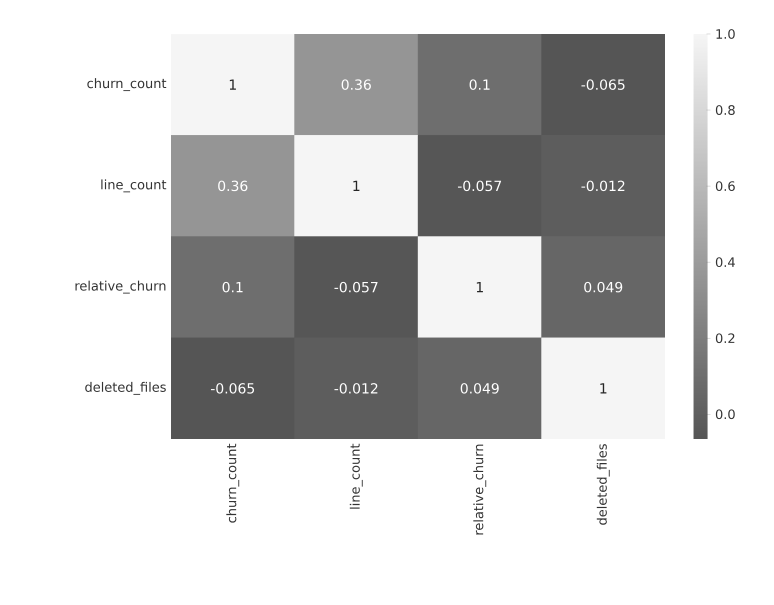  Describe the element at coordinates (356, 476) in the screenshot. I see `x-tick-label: line_count` at that location.